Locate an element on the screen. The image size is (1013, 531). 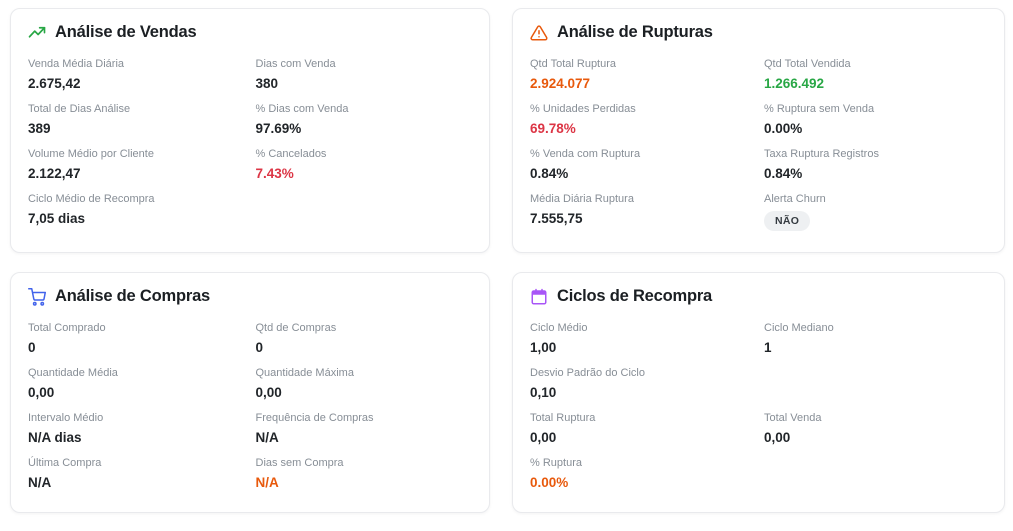
metric-value: 2.122,47 is located at coordinates (54, 173).